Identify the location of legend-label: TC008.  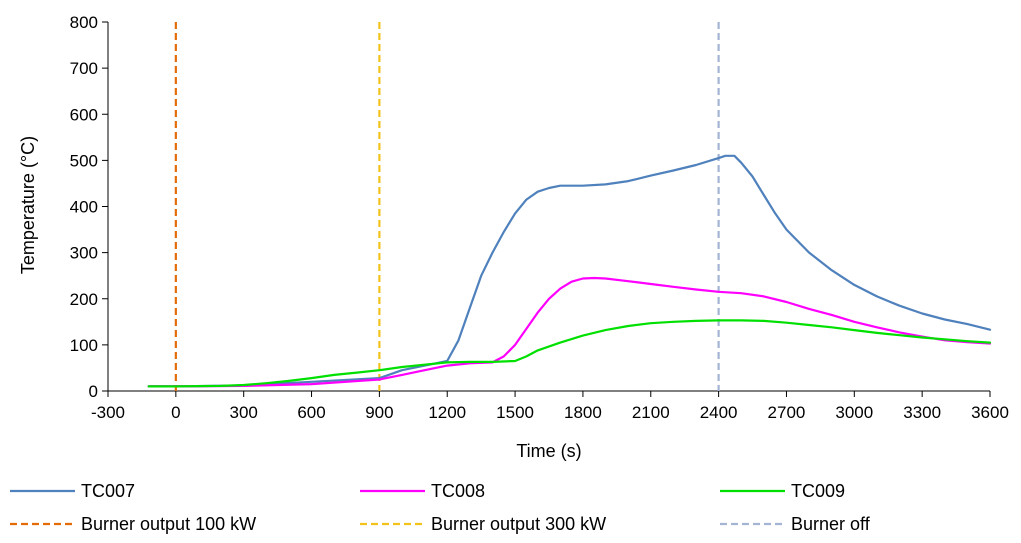
(458, 491).